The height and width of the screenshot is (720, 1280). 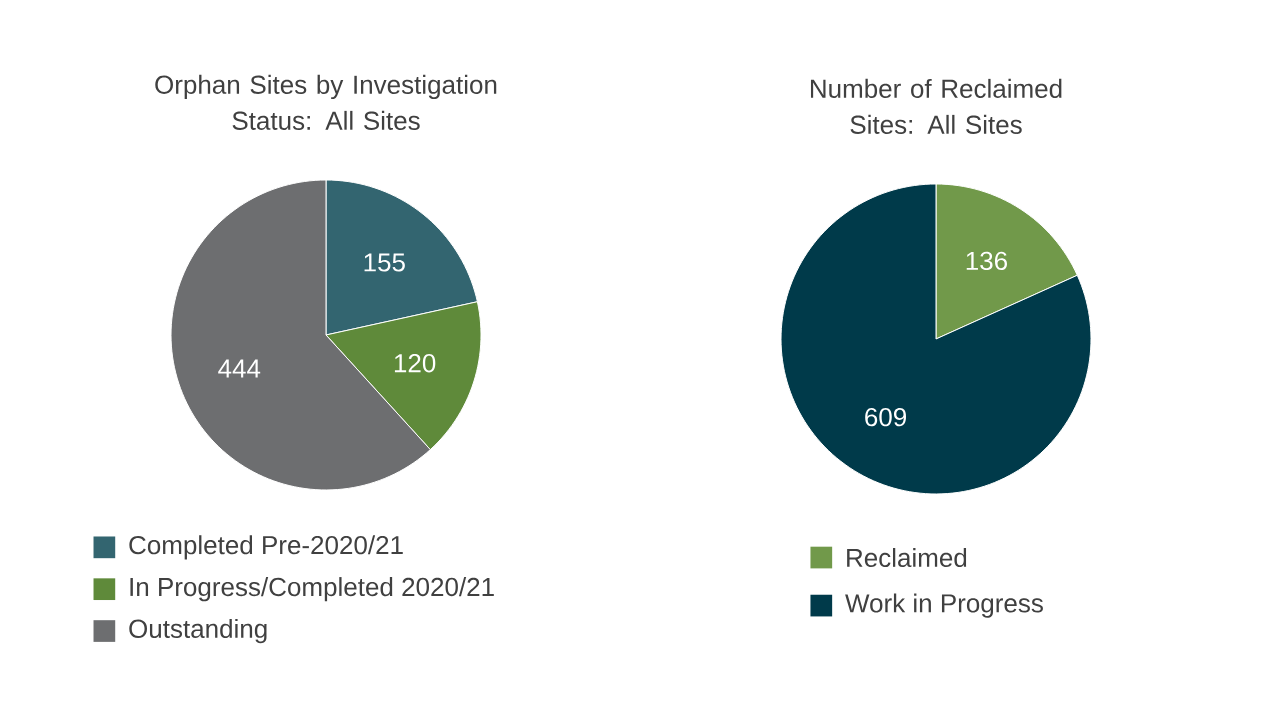 I want to click on data-label: 155, so click(x=384, y=262).